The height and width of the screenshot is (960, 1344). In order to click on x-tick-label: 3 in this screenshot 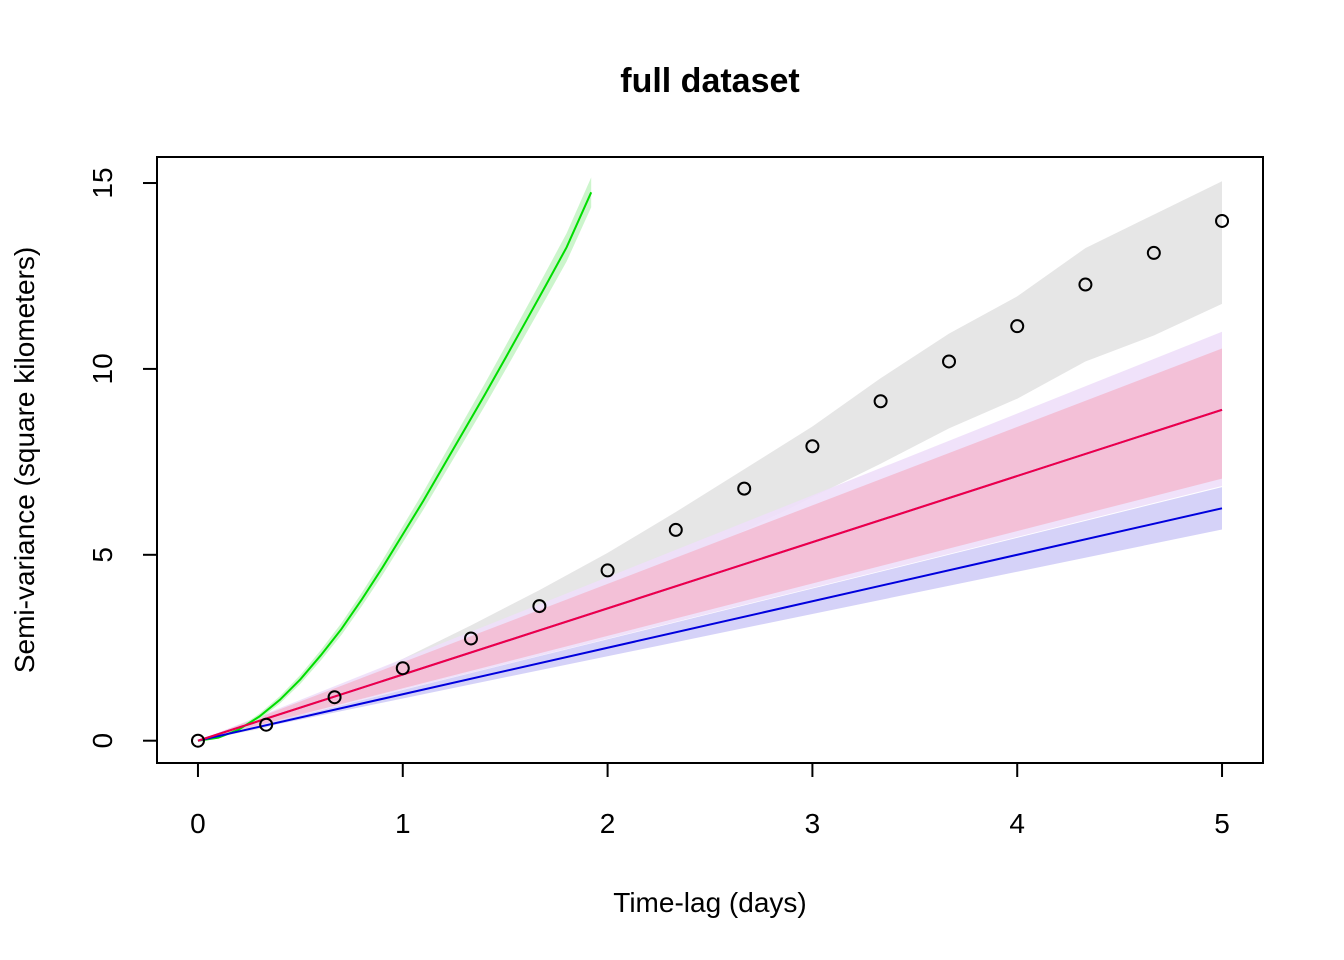, I will do `click(813, 823)`.